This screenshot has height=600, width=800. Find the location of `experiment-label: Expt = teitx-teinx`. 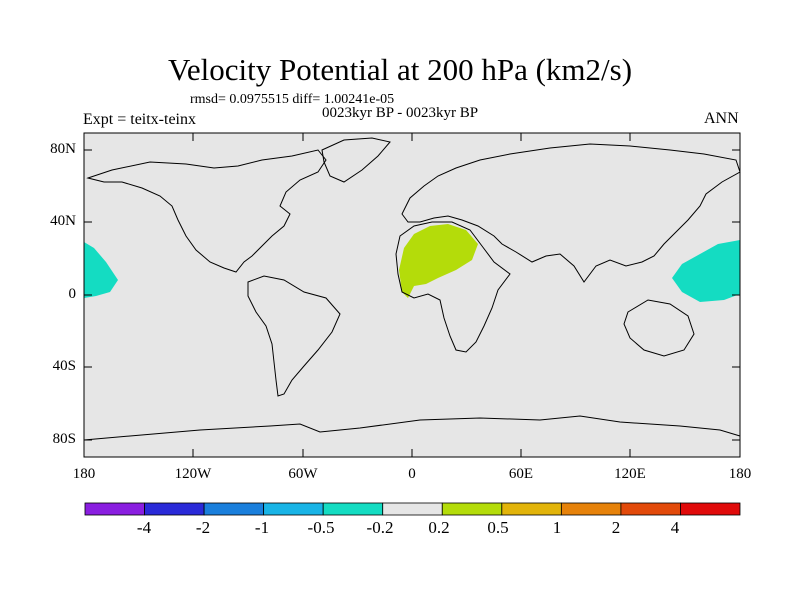

experiment-label: Expt = teitx-teinx is located at coordinates (139, 119).